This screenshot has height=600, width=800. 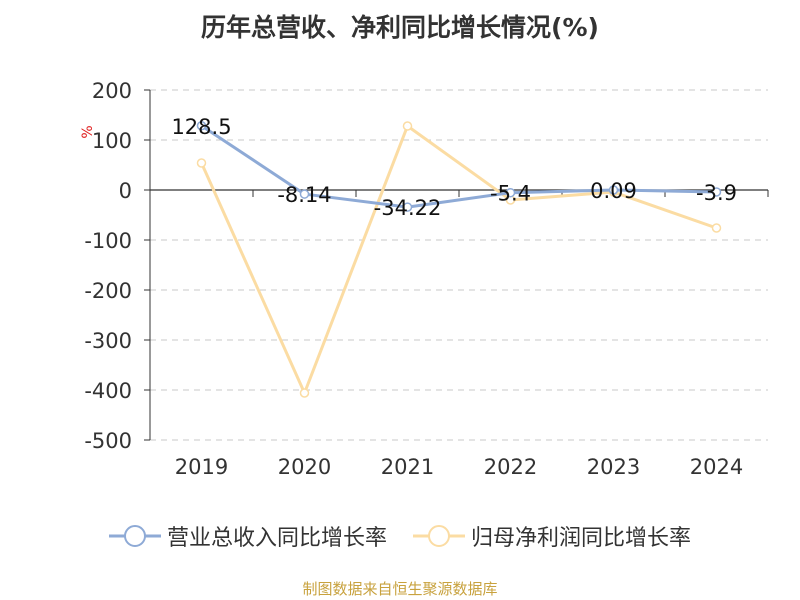 I want to click on data-label: 128.5, so click(x=201, y=127).